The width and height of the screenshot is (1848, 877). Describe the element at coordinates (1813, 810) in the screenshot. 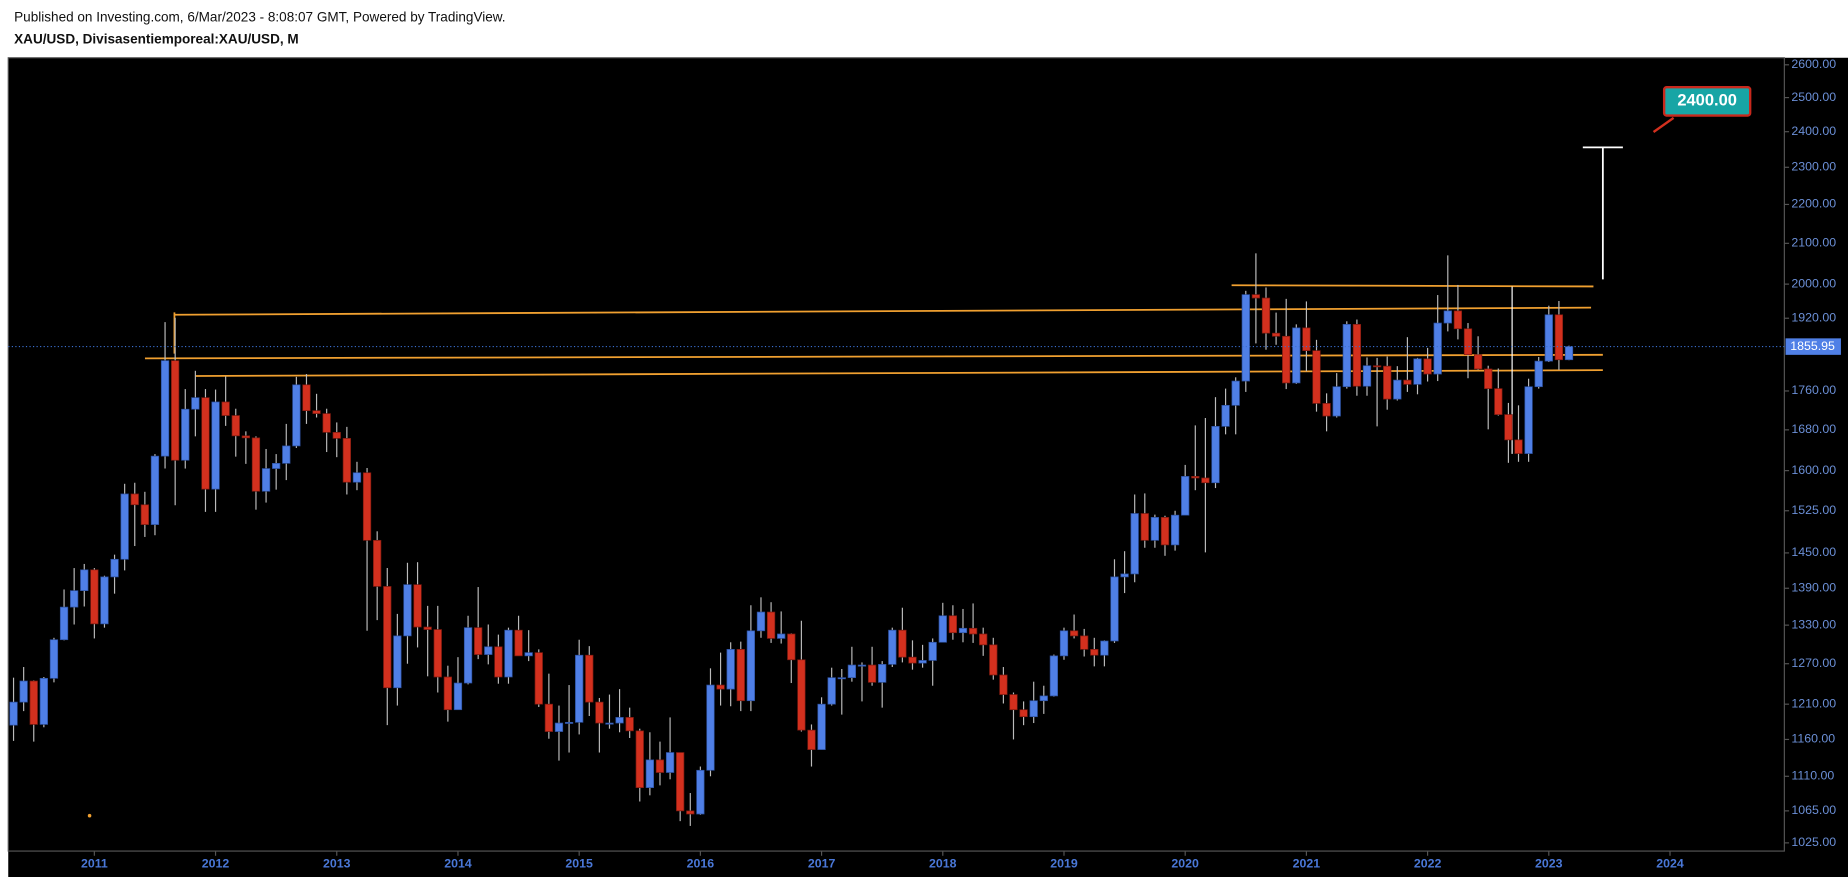

I see `y-tick-label: 1065.00` at that location.